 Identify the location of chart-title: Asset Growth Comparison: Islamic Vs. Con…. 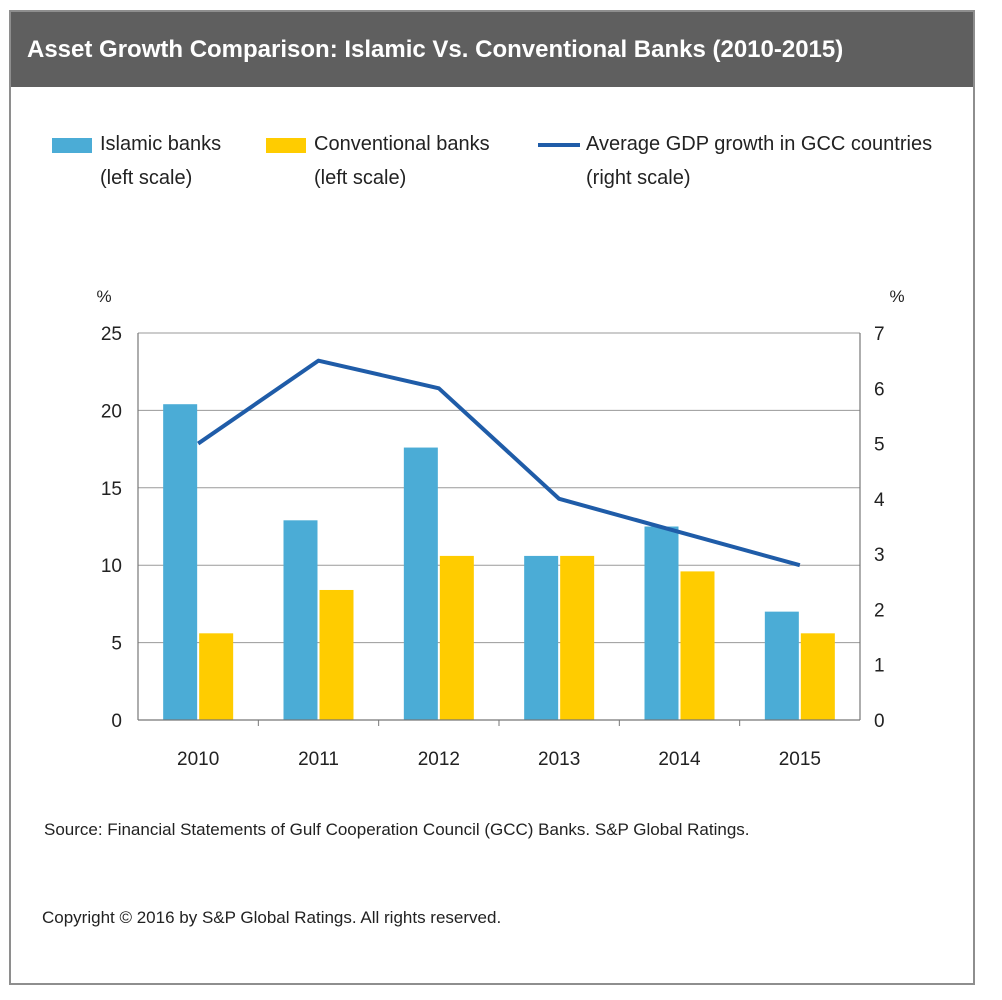
(492, 49).